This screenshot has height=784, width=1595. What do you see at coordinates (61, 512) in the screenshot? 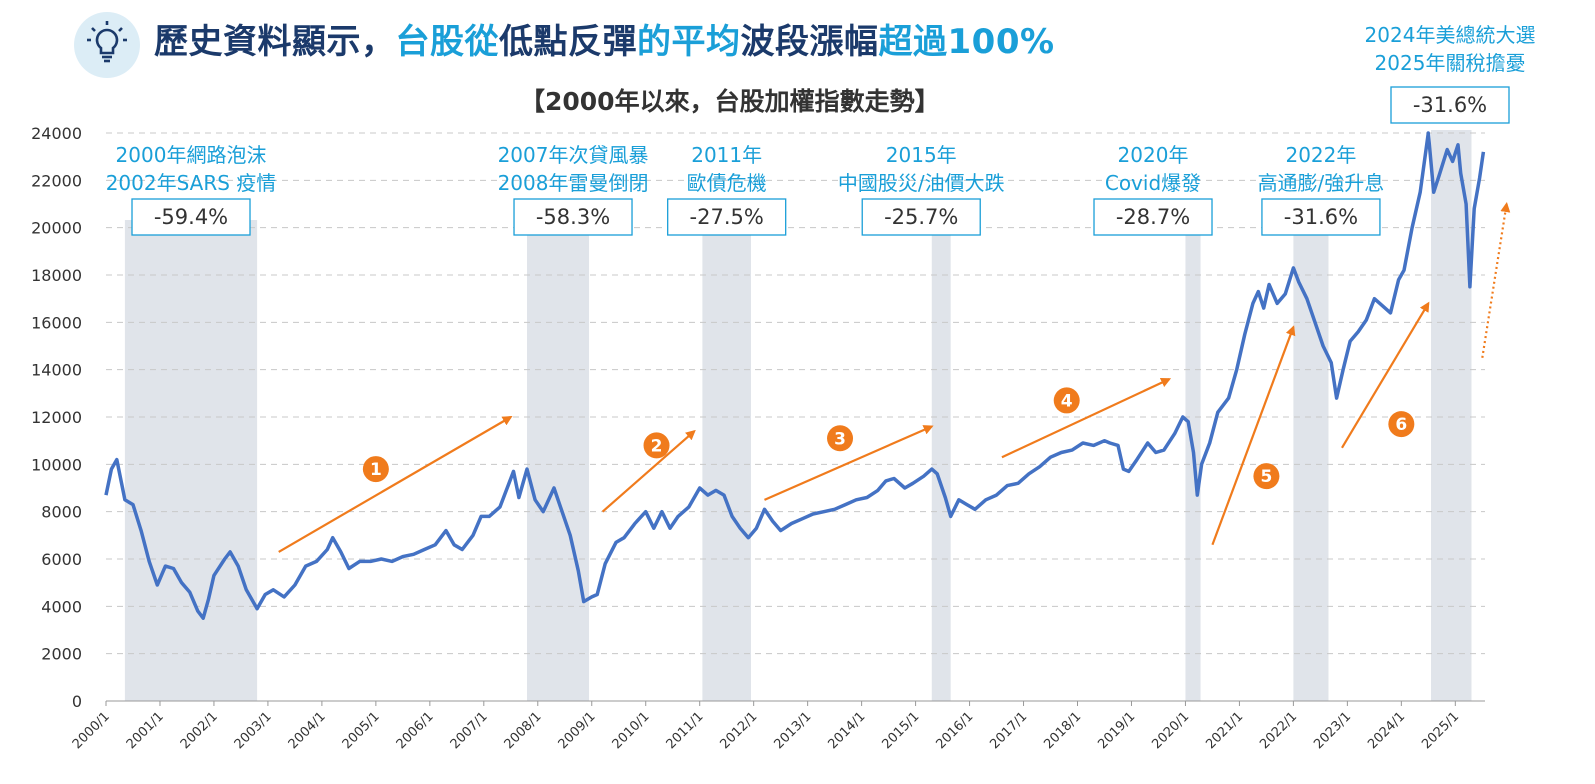
I see `y-tick-label: 8000` at bounding box center [61, 512].